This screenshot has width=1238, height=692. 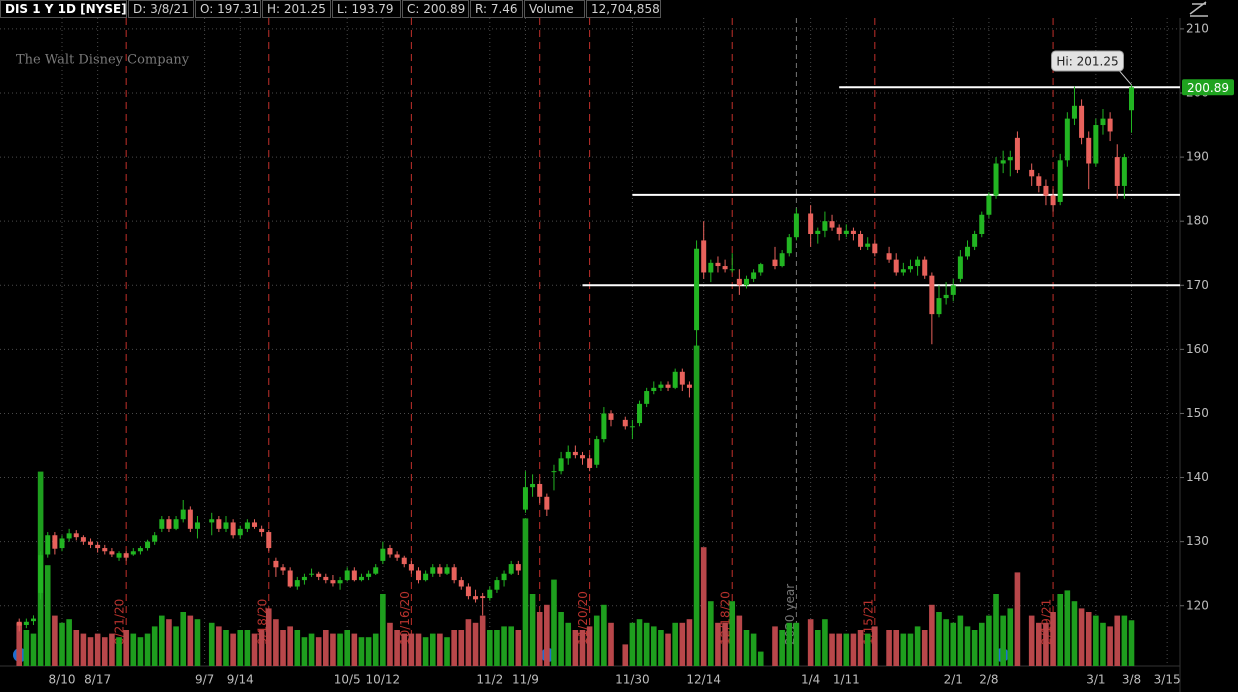 I want to click on y-tick-label: 140, so click(x=1197, y=477).